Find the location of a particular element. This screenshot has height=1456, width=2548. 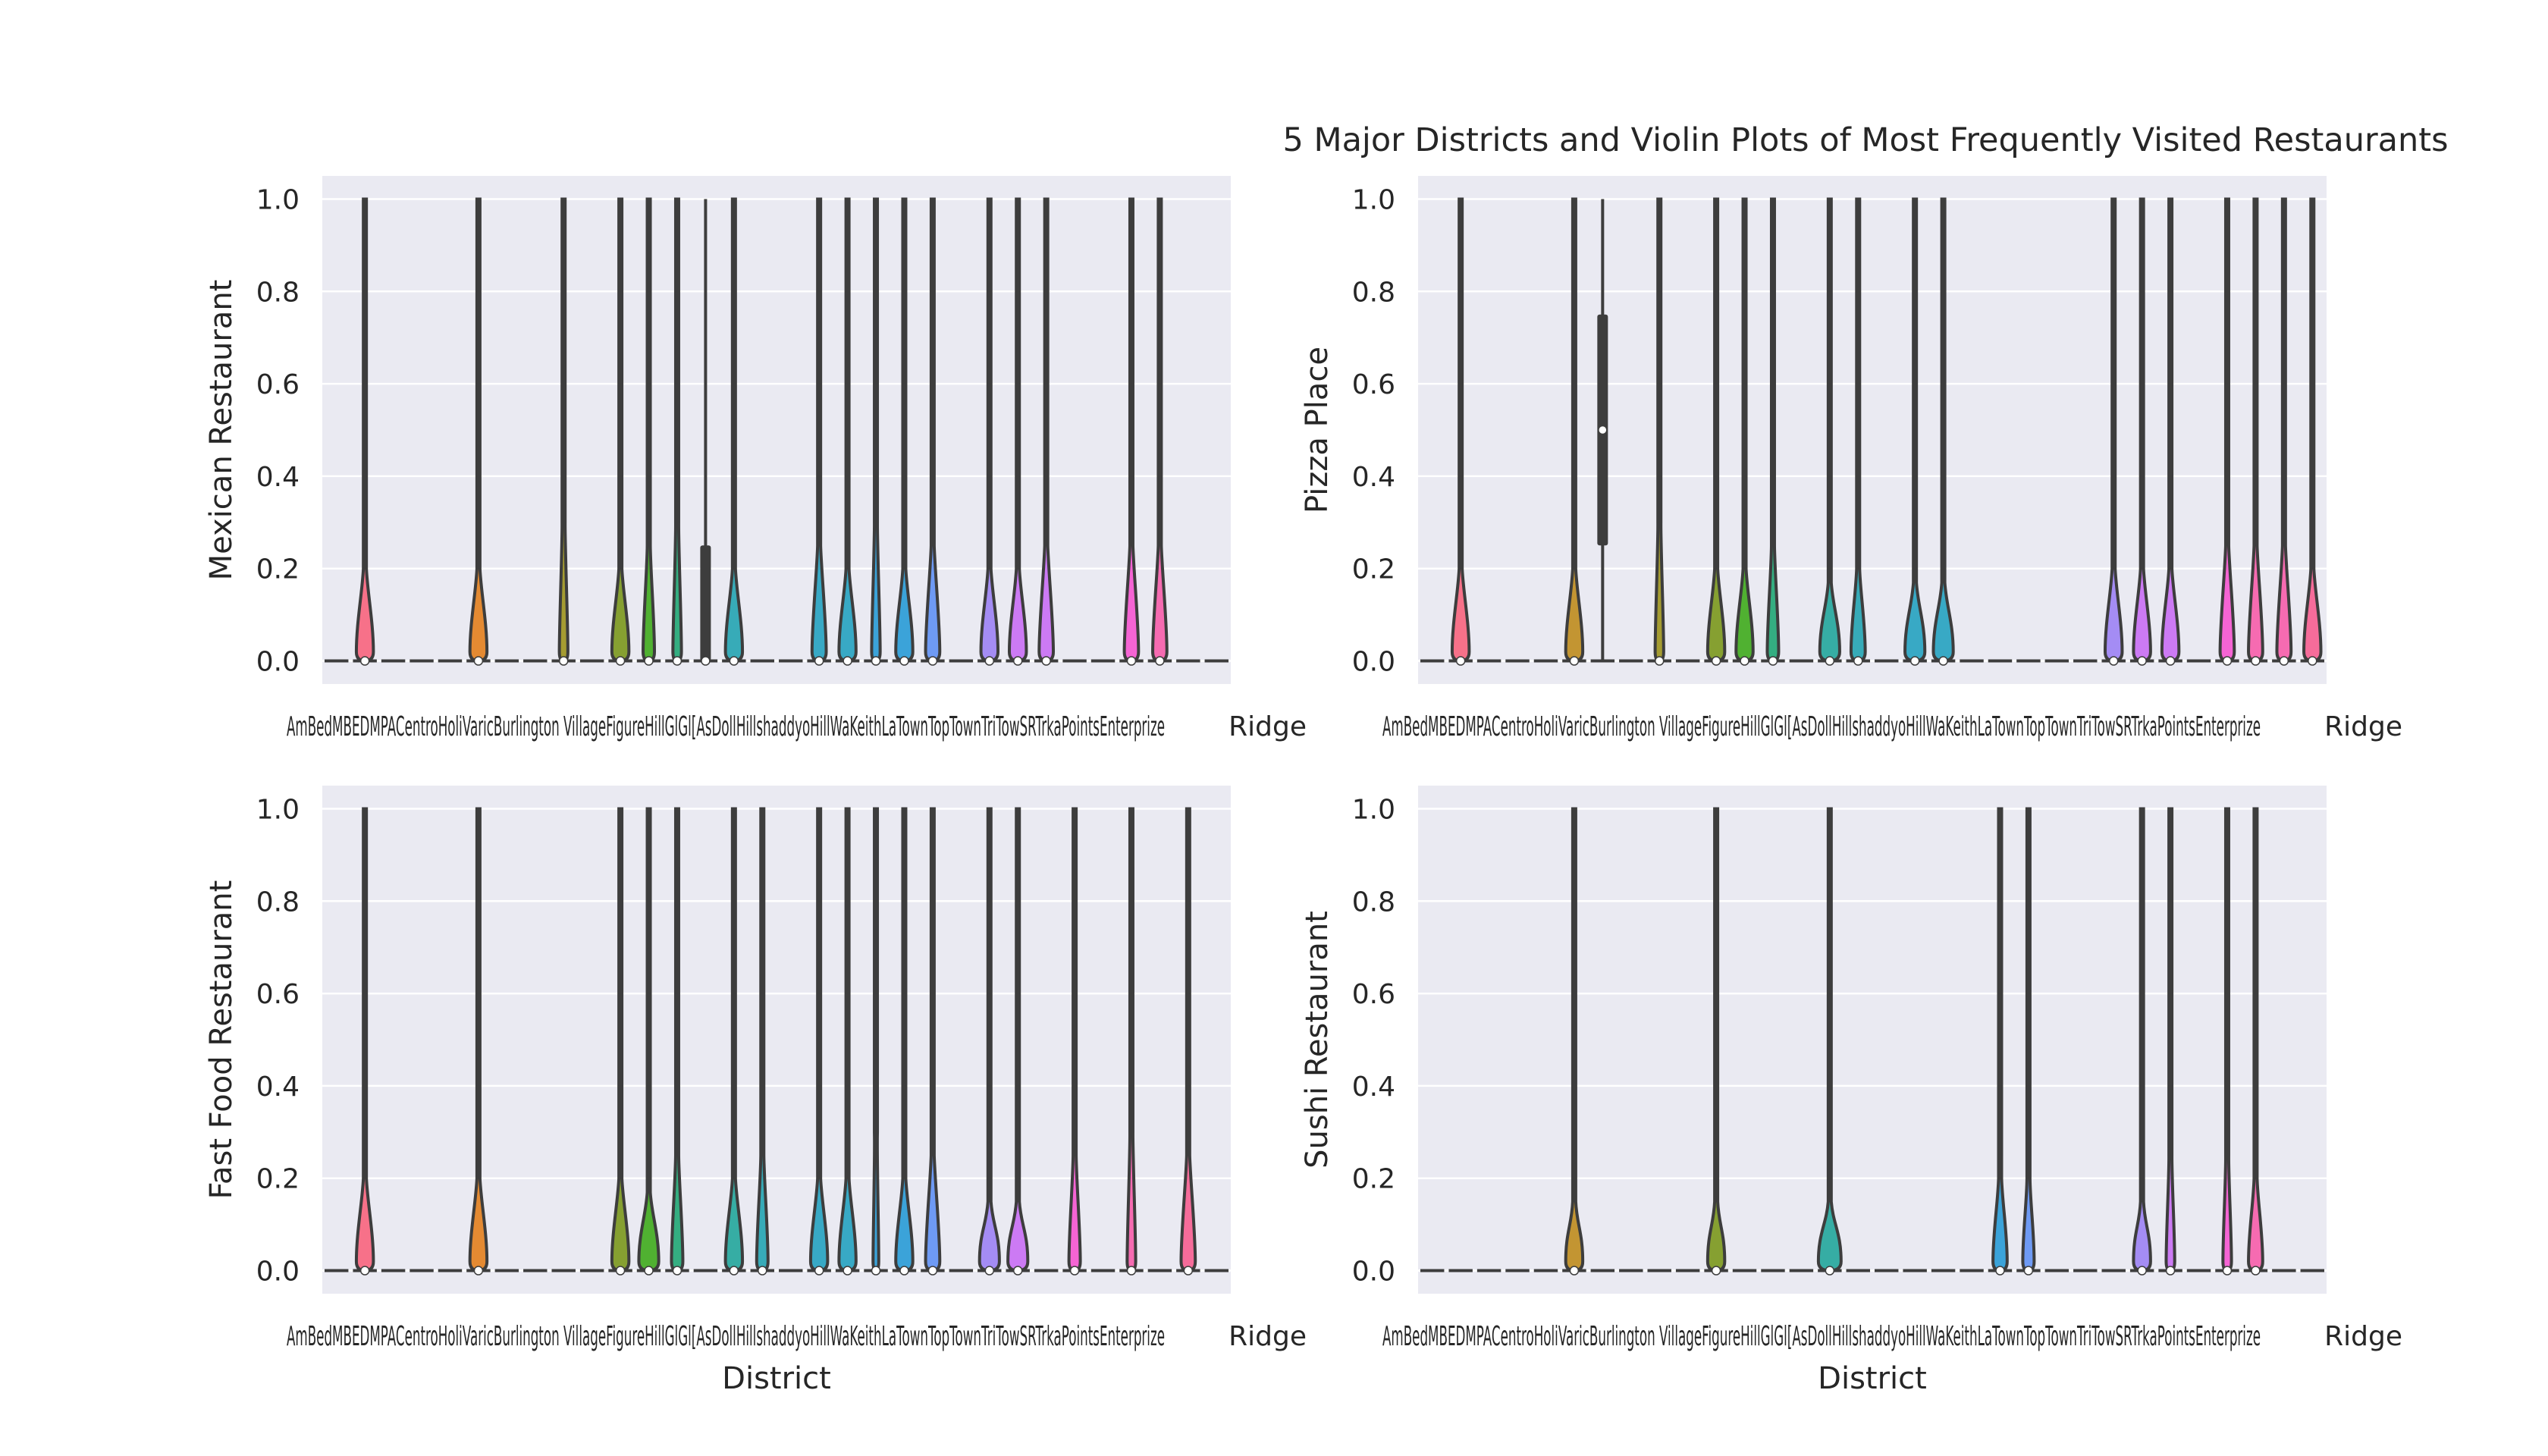

y-axis-label: Sushi Restaurant is located at coordinates (1317, 1040).